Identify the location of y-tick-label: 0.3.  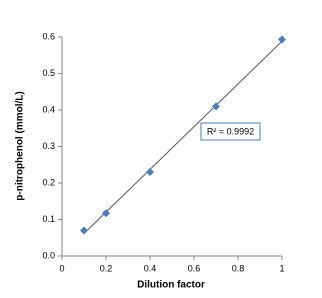
(48, 146).